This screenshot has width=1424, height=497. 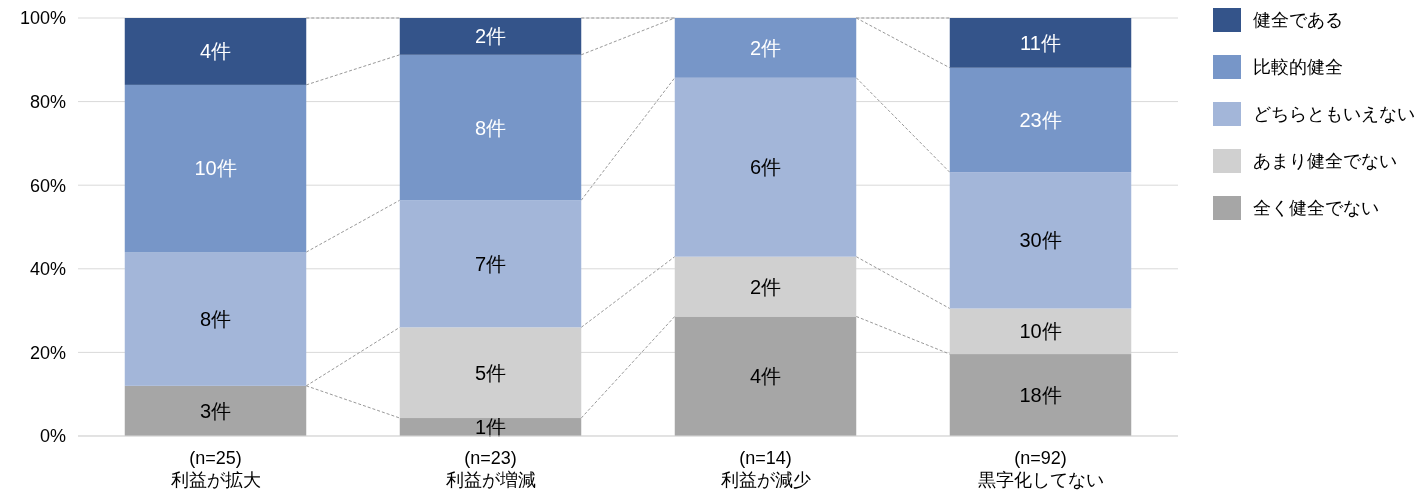 I want to click on annotation: 6件, so click(x=765, y=167).